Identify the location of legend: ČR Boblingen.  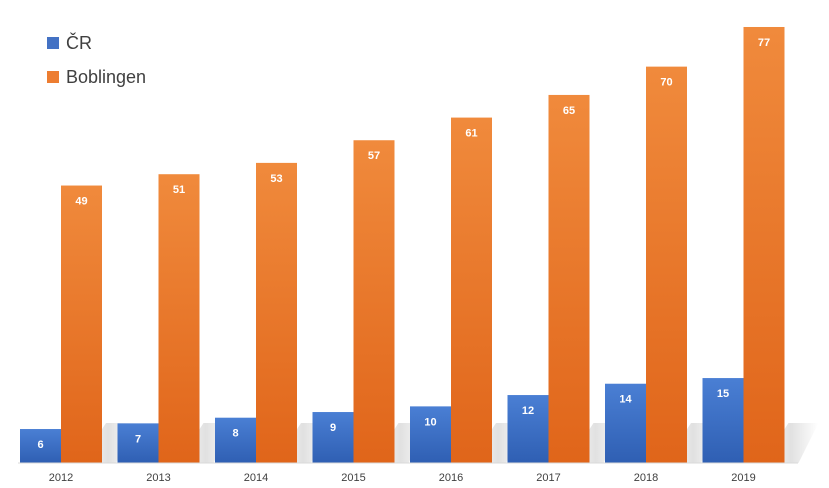
(96, 59).